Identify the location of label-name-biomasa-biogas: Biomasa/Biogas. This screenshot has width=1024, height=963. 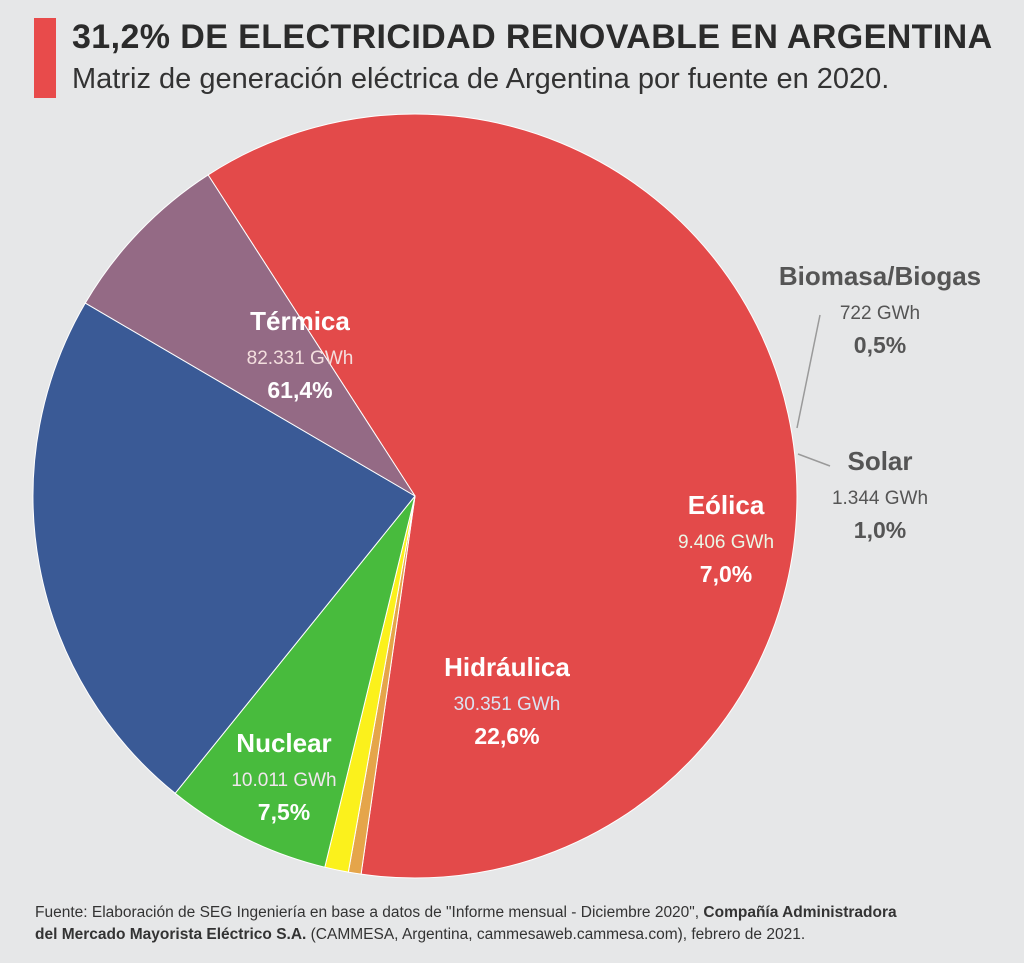
(880, 276).